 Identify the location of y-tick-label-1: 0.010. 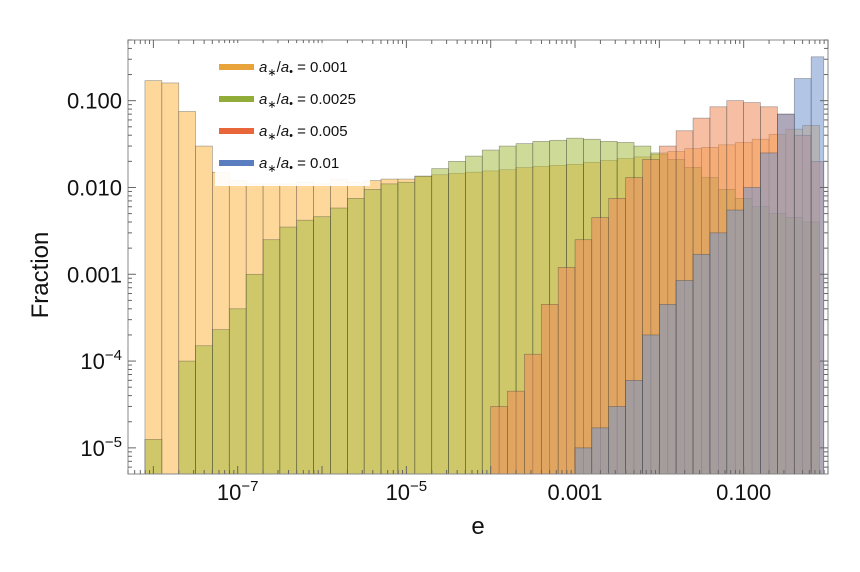
(94, 187).